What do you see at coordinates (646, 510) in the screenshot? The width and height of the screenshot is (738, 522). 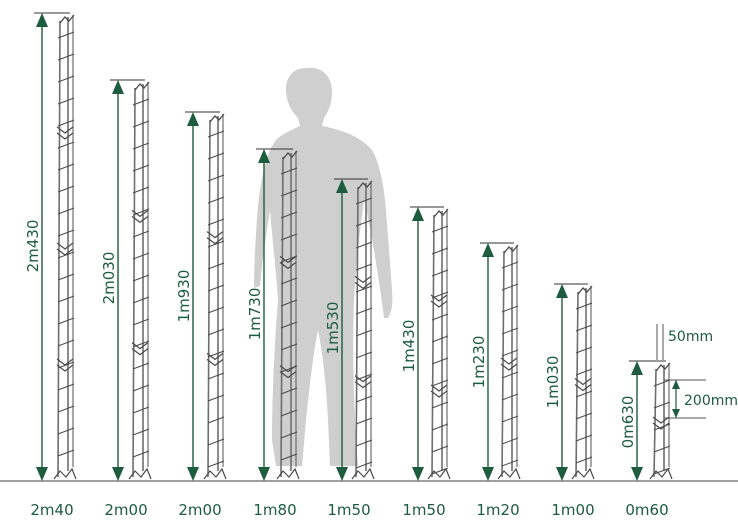 I see `size-label: 0m60` at bounding box center [646, 510].